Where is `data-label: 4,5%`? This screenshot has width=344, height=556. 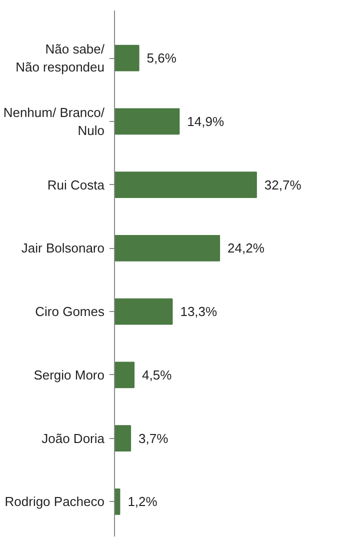 data-label: 4,5% is located at coordinates (157, 374).